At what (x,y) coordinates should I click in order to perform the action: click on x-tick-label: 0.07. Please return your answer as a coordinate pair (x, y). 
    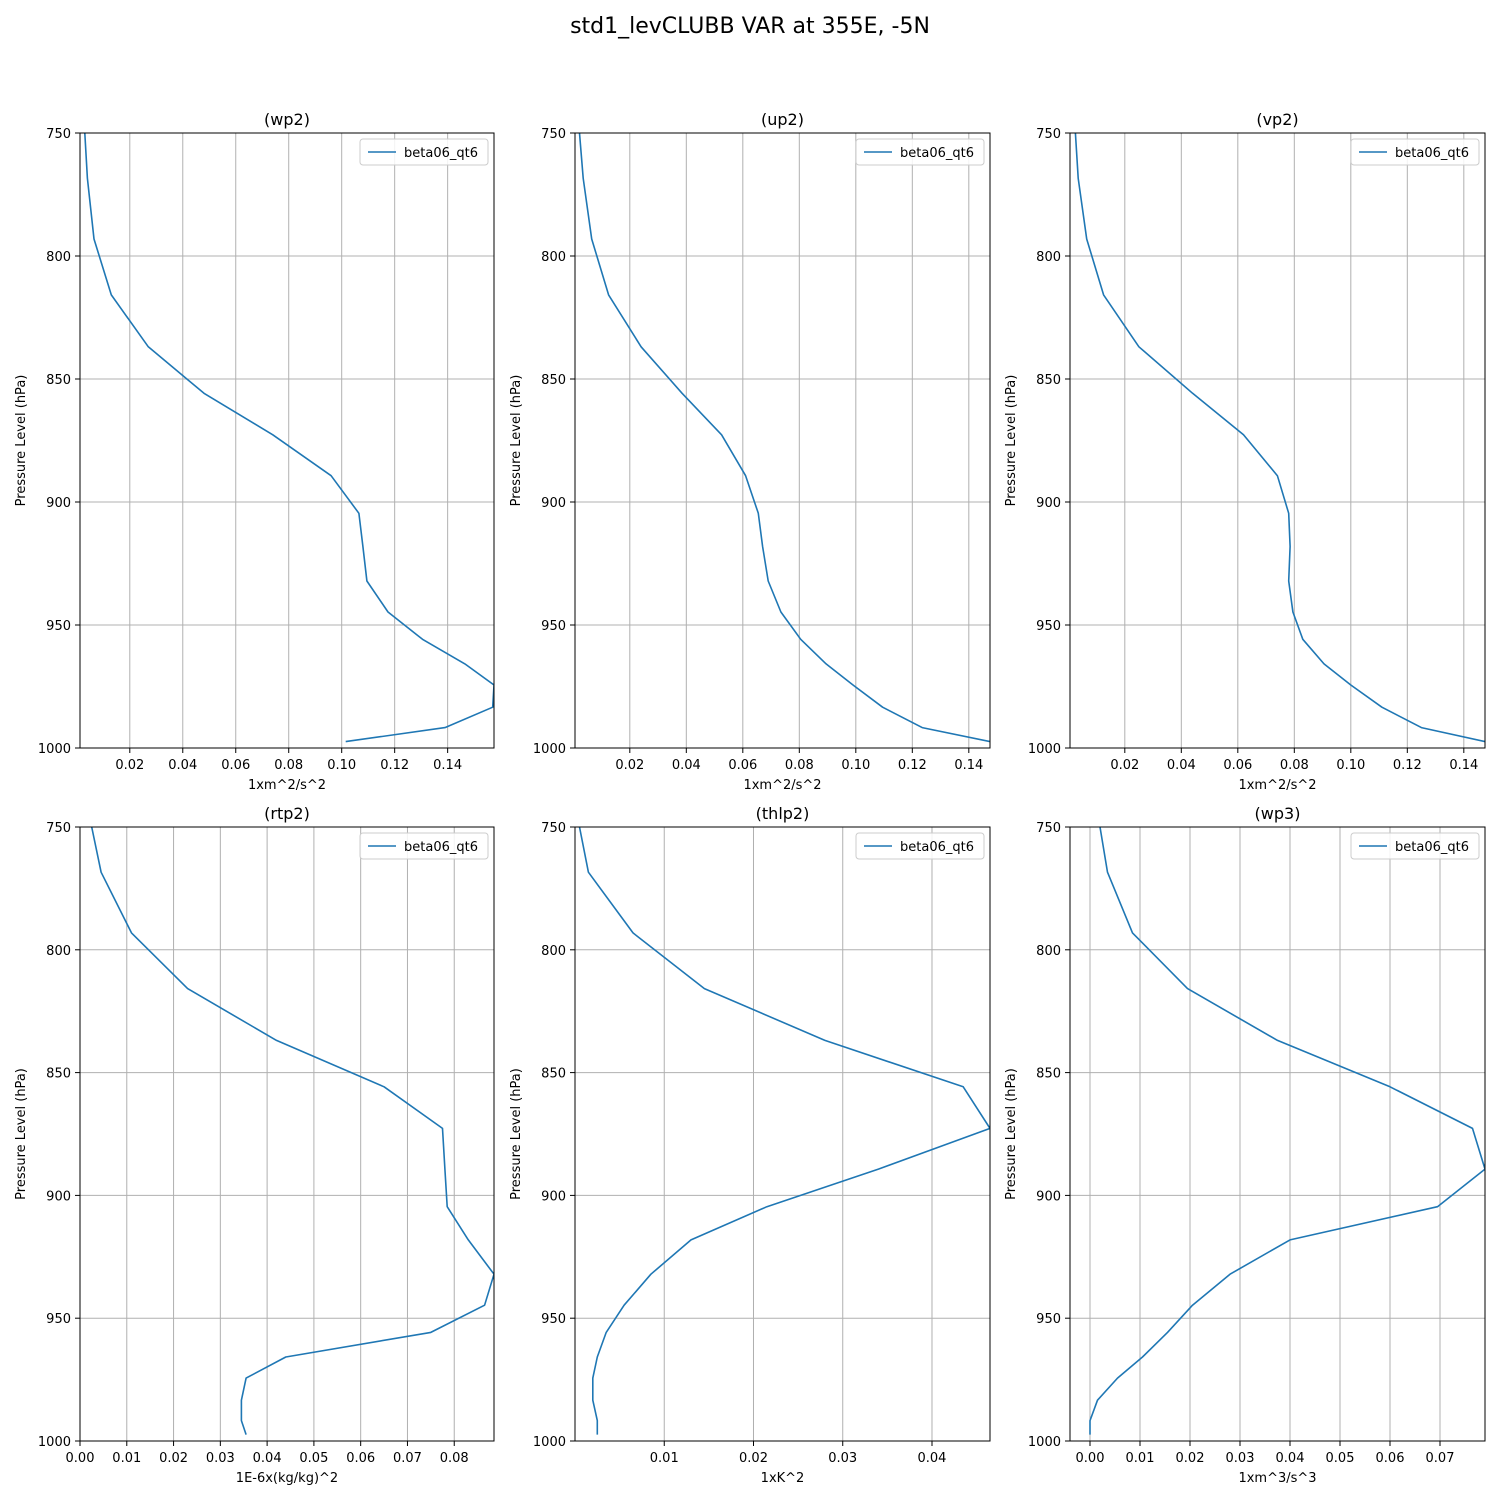
    Looking at the image, I should click on (407, 1458).